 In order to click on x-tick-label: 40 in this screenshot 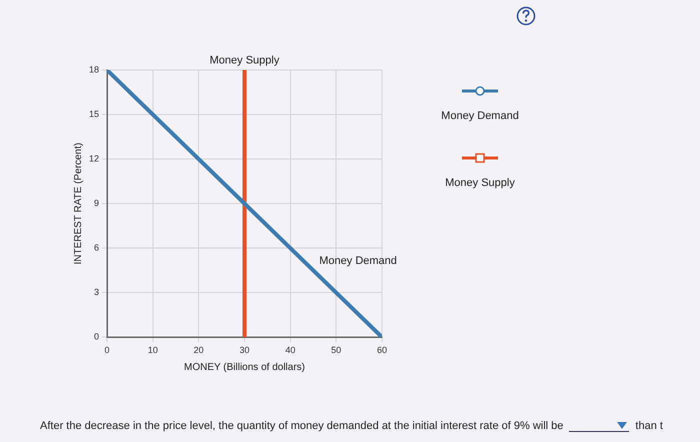, I will do `click(290, 350)`.